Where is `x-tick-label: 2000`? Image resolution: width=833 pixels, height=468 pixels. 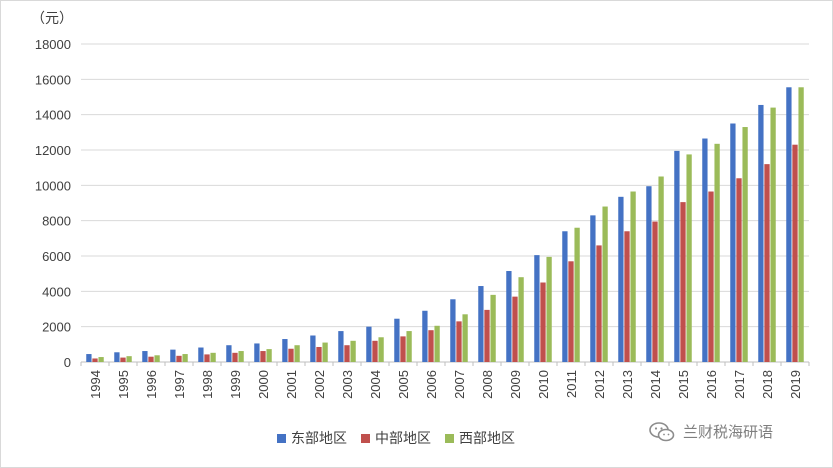 x-tick-label: 2000 is located at coordinates (263, 384).